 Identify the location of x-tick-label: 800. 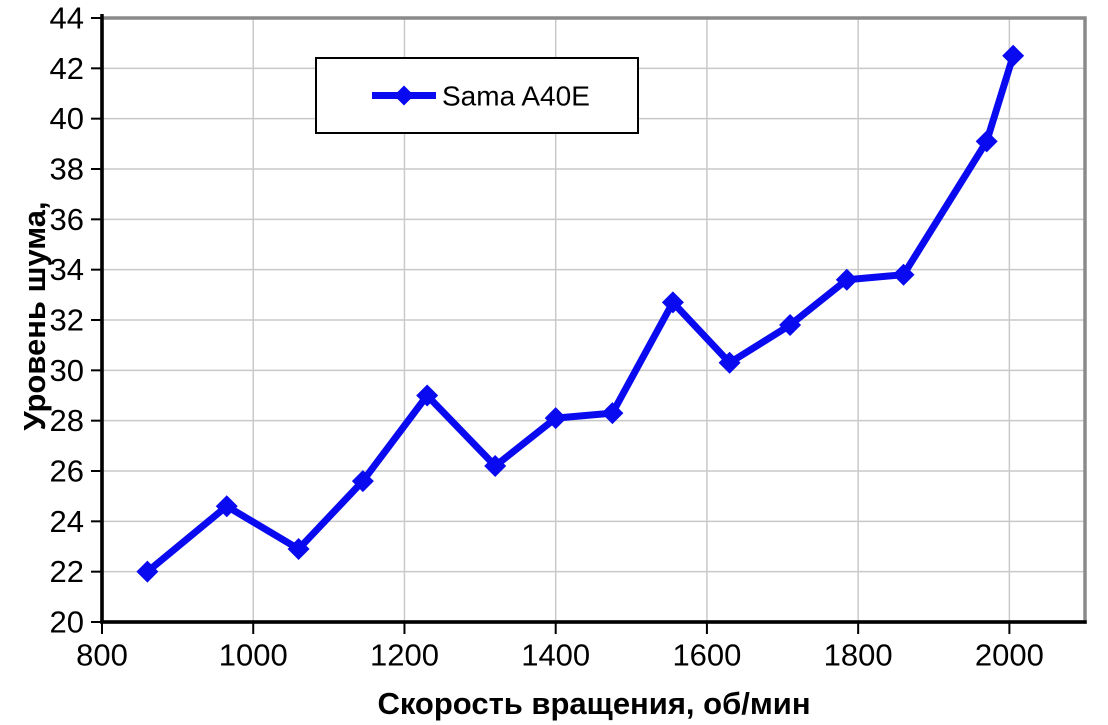
(102, 655).